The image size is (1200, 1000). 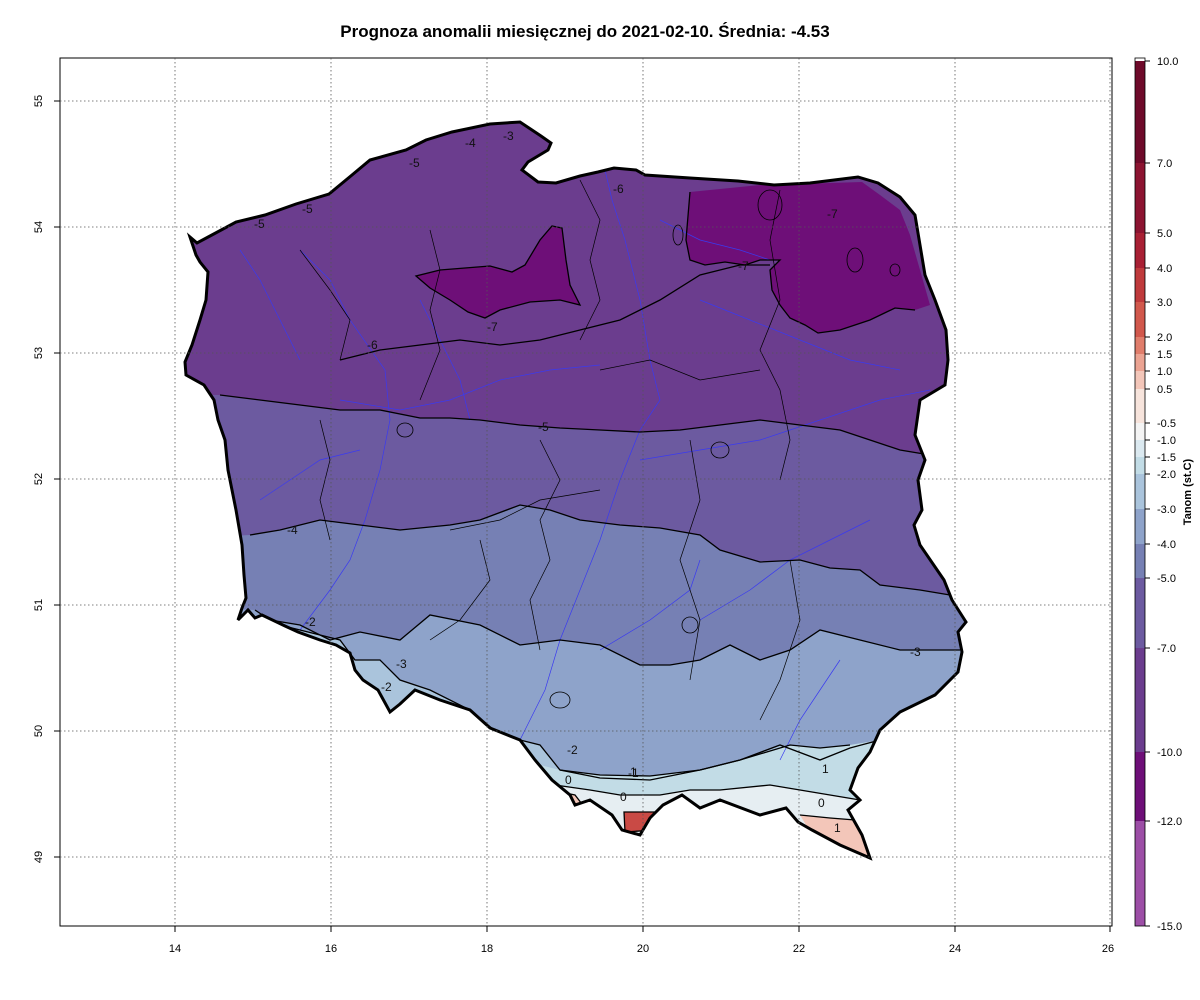 I want to click on contour-label: -1, so click(x=633, y=773).